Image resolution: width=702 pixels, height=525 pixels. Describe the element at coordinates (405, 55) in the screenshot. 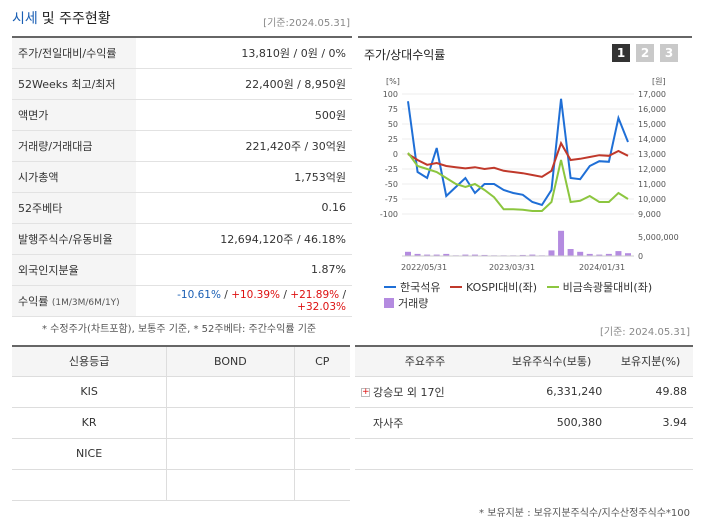

I see `chart-title: 주가/상대수익률` at that location.